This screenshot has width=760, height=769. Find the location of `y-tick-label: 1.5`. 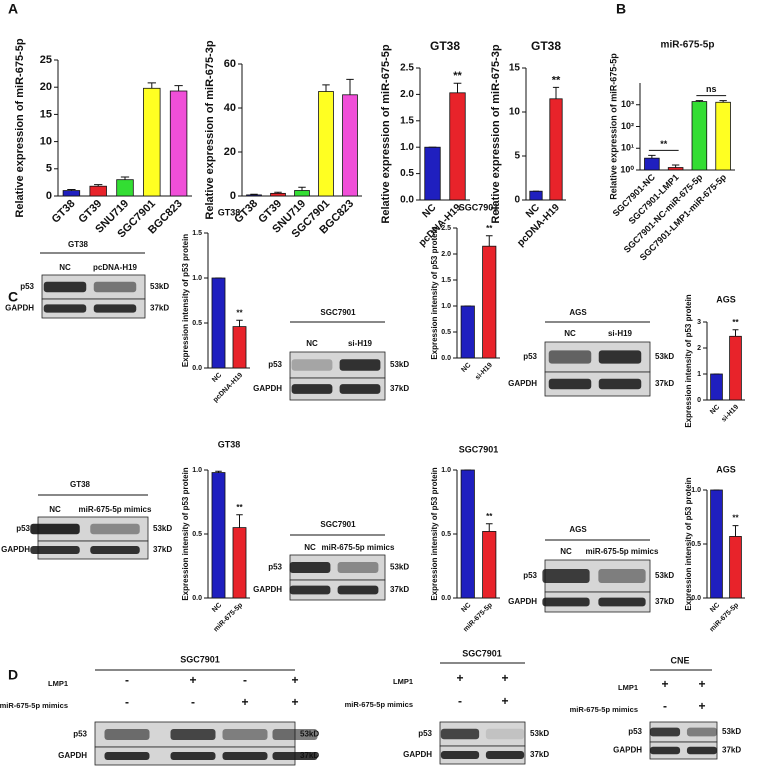

y-tick-label: 1.5 is located at coordinates (407, 120).